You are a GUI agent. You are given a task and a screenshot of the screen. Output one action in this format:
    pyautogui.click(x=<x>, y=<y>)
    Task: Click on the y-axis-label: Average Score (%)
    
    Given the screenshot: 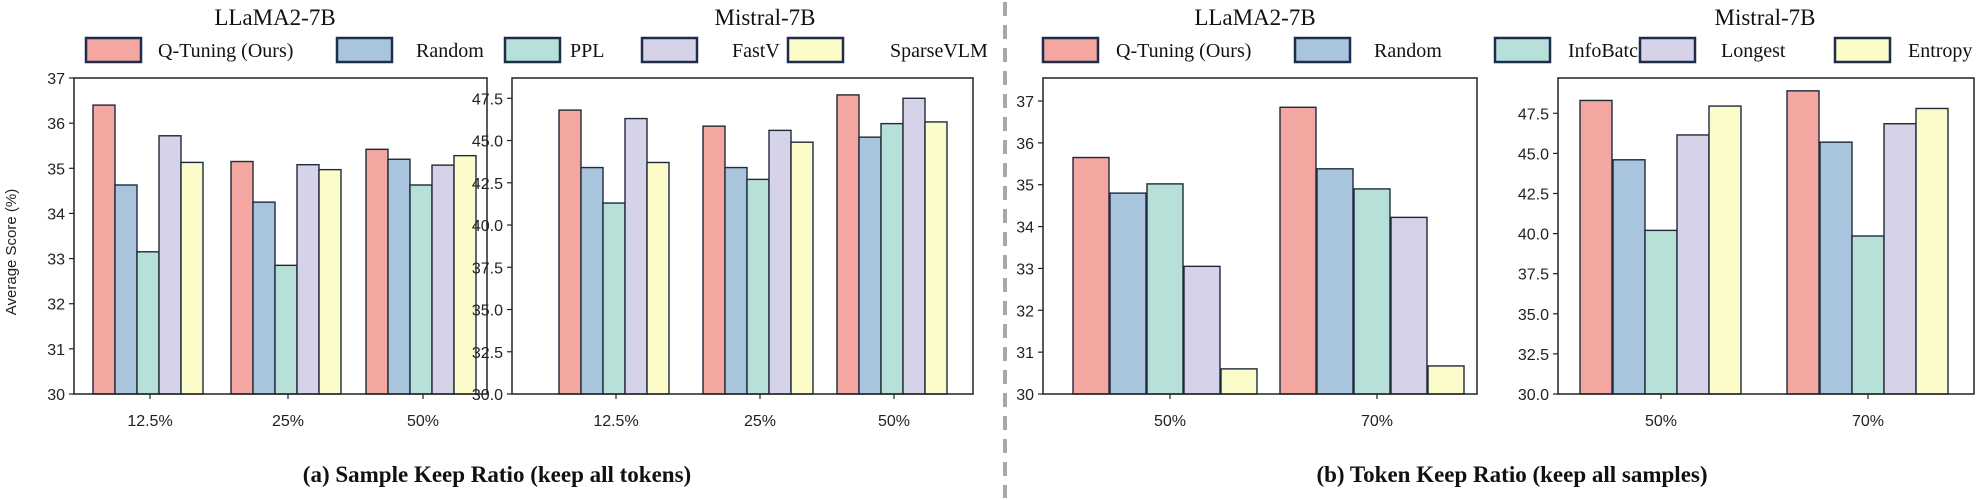 What is the action you would take?
    pyautogui.click(x=11, y=252)
    